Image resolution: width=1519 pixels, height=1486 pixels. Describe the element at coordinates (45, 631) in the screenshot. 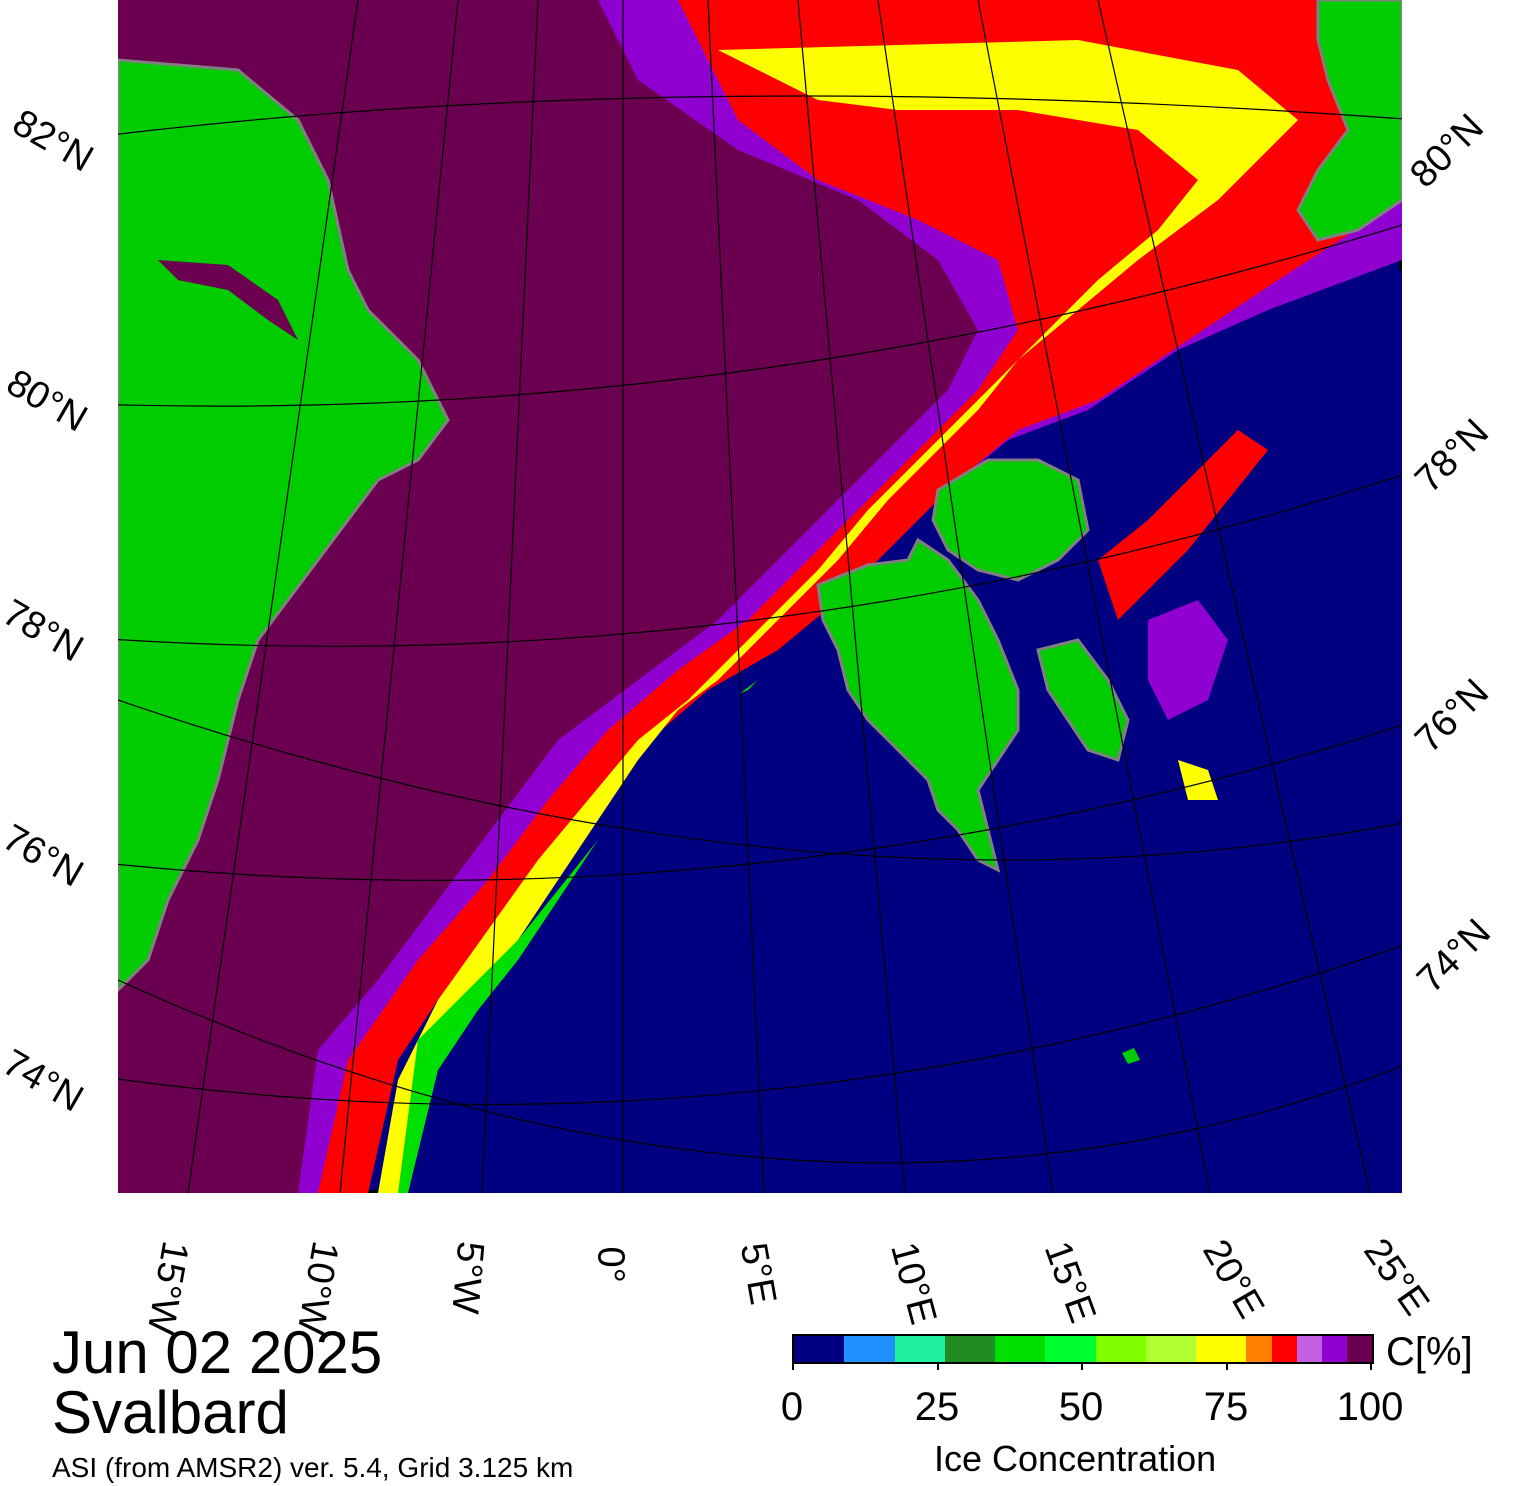

I see `lat-label-left-78: 78°N` at that location.